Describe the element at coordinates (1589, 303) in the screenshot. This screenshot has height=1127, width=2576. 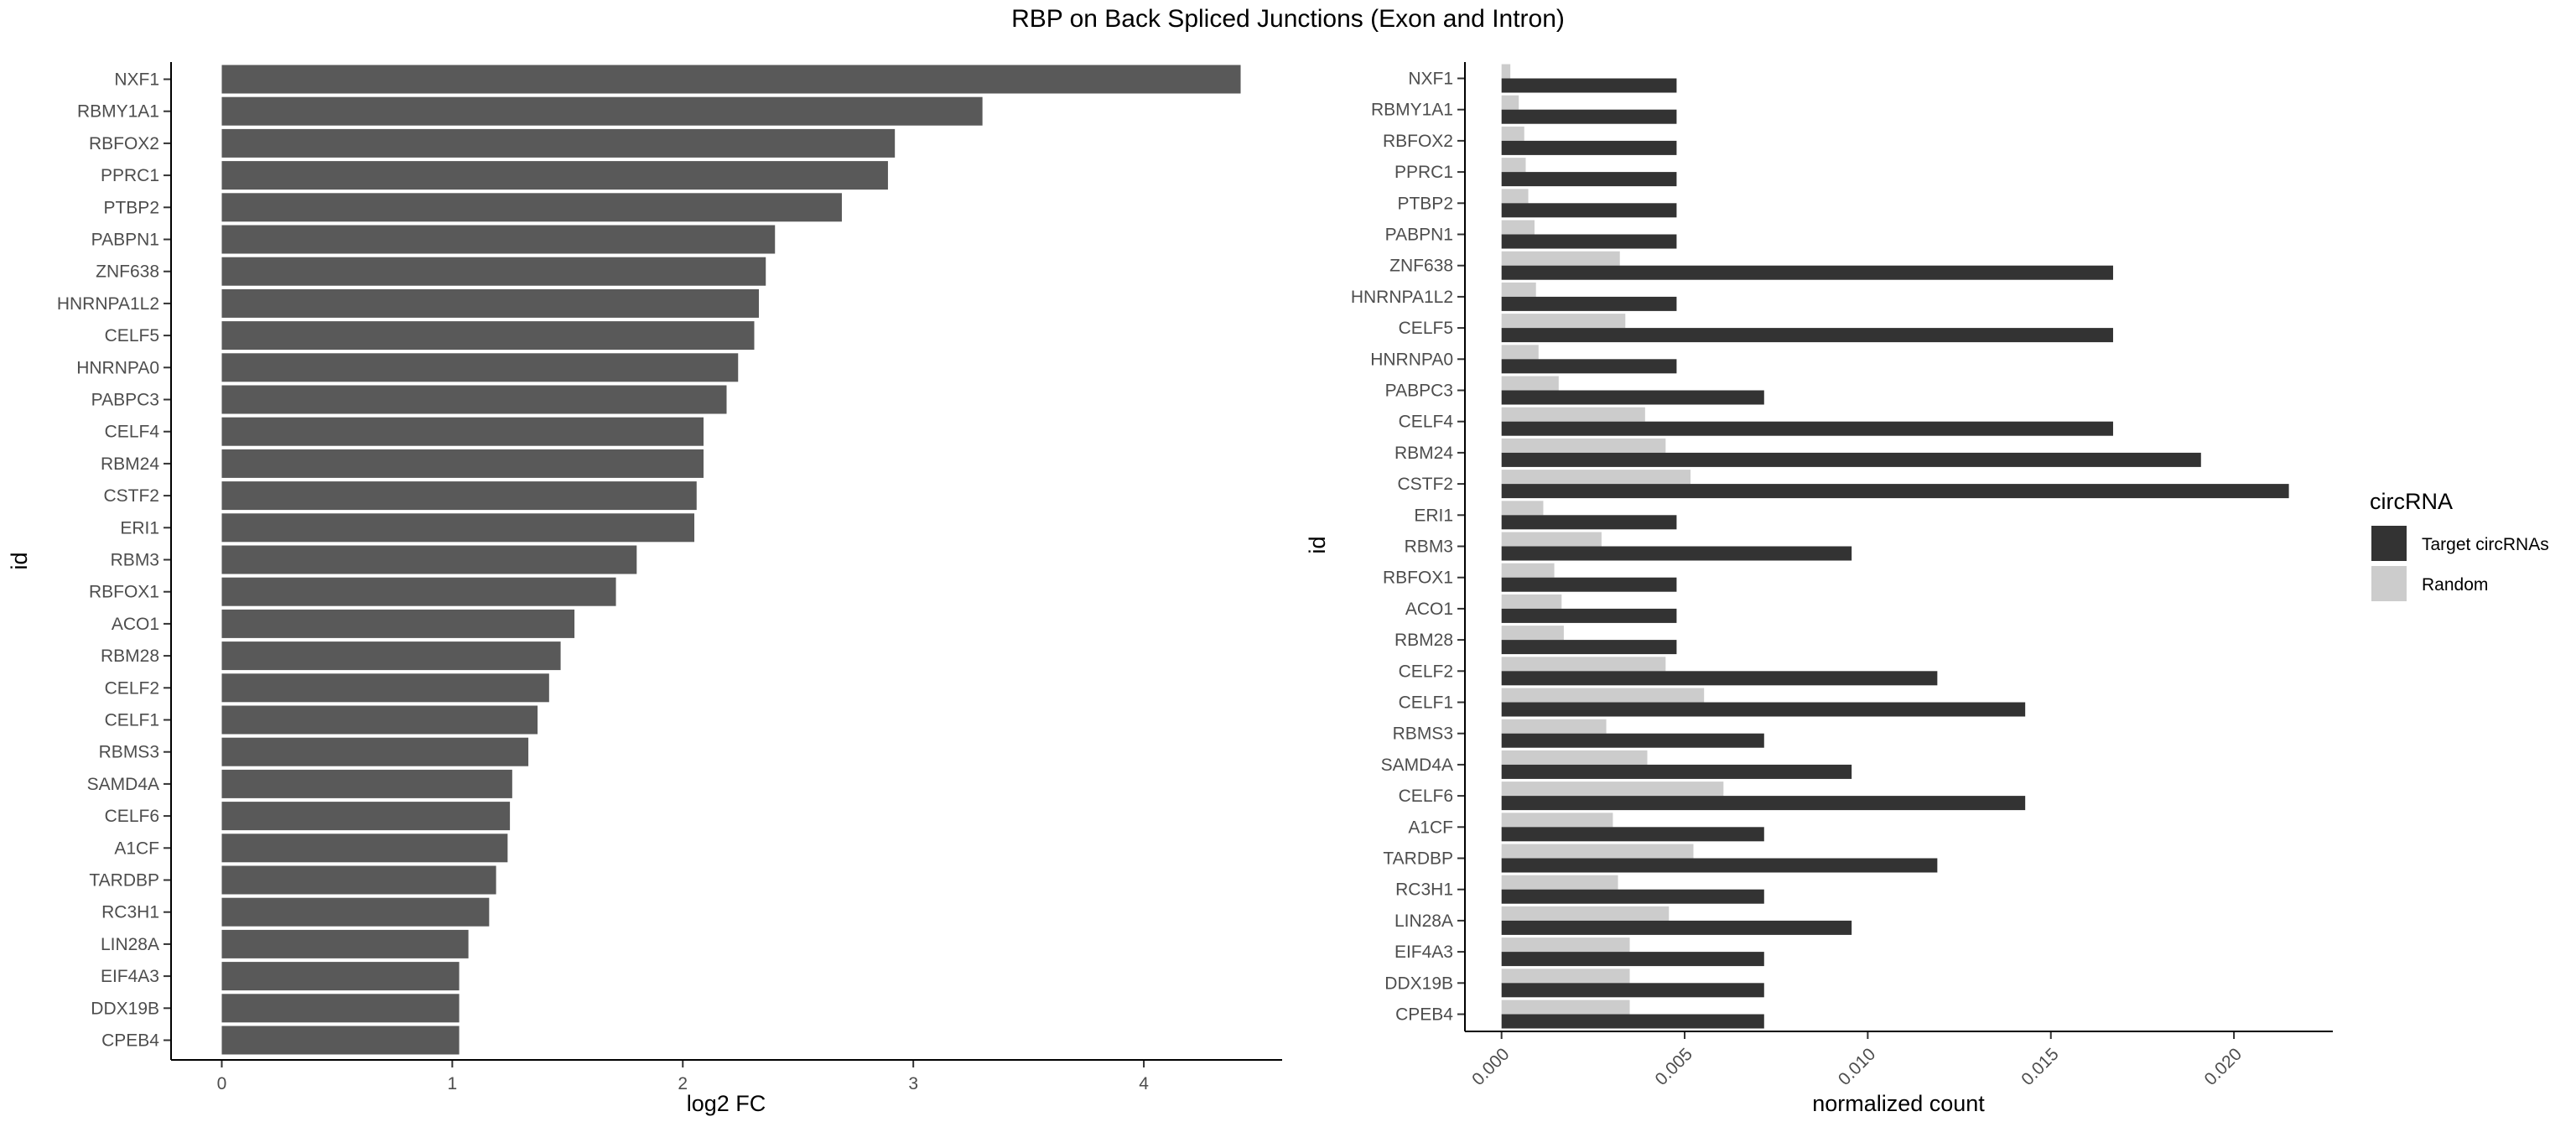
I see `bar-target-hnrnpa1l2` at that location.